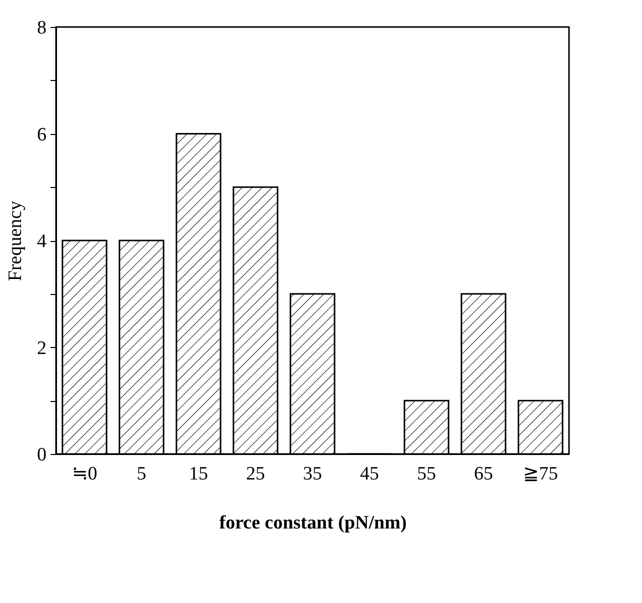  What do you see at coordinates (85, 474) in the screenshot?
I see `x-tick-label: ≒0` at bounding box center [85, 474].